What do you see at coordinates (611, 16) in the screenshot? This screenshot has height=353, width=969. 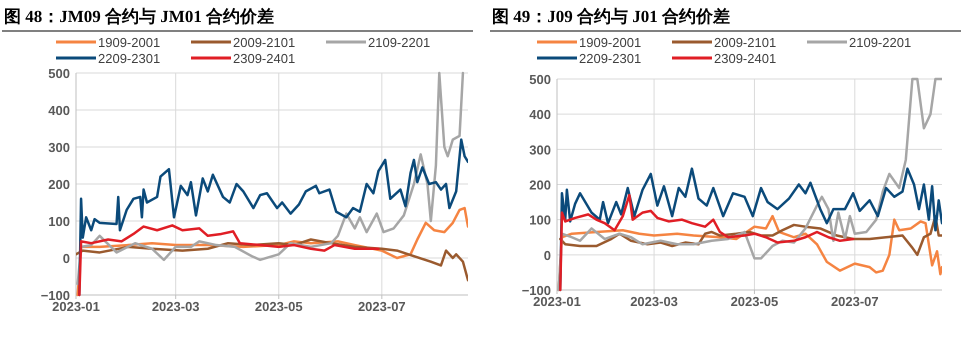 I see `chart-title: 图 49：J09 合约与 J01 合约价差` at bounding box center [611, 16].